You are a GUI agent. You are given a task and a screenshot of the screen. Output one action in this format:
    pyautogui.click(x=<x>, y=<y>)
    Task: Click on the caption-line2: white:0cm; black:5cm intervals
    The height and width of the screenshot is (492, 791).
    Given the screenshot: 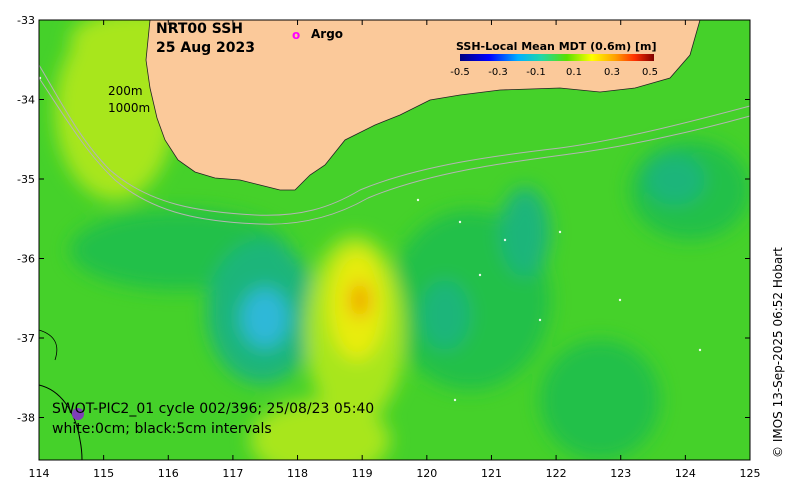 What is the action you would take?
    pyautogui.click(x=162, y=429)
    